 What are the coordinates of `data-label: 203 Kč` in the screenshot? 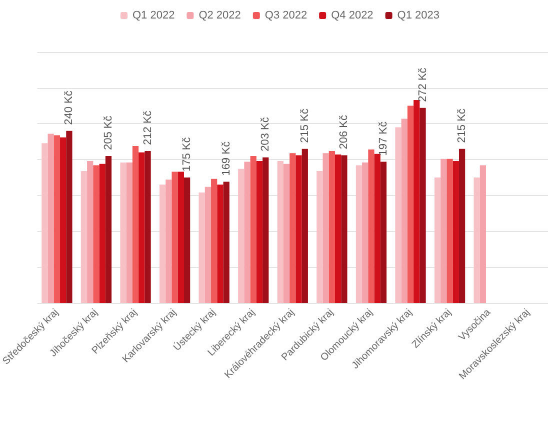 It's located at (266, 134).